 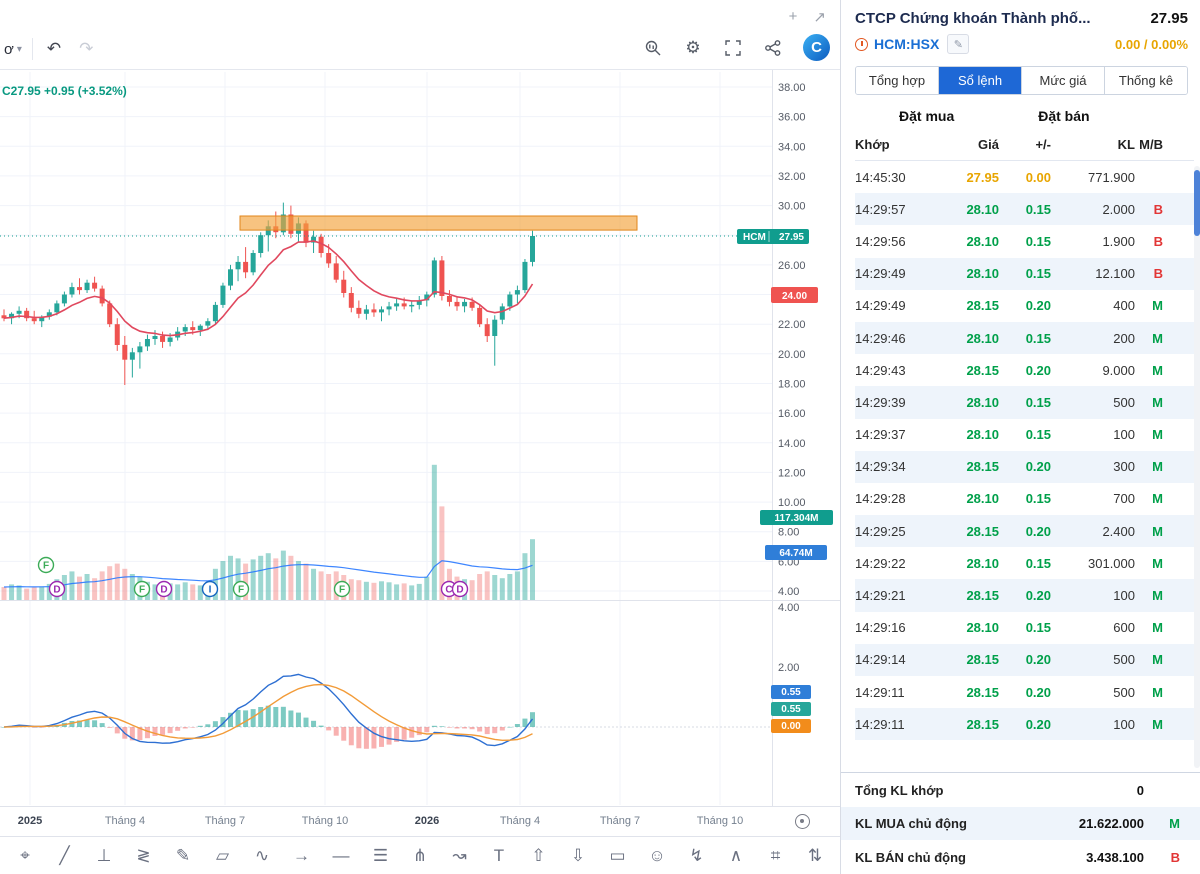 I want to click on svg-text: I, so click(x=210, y=590).